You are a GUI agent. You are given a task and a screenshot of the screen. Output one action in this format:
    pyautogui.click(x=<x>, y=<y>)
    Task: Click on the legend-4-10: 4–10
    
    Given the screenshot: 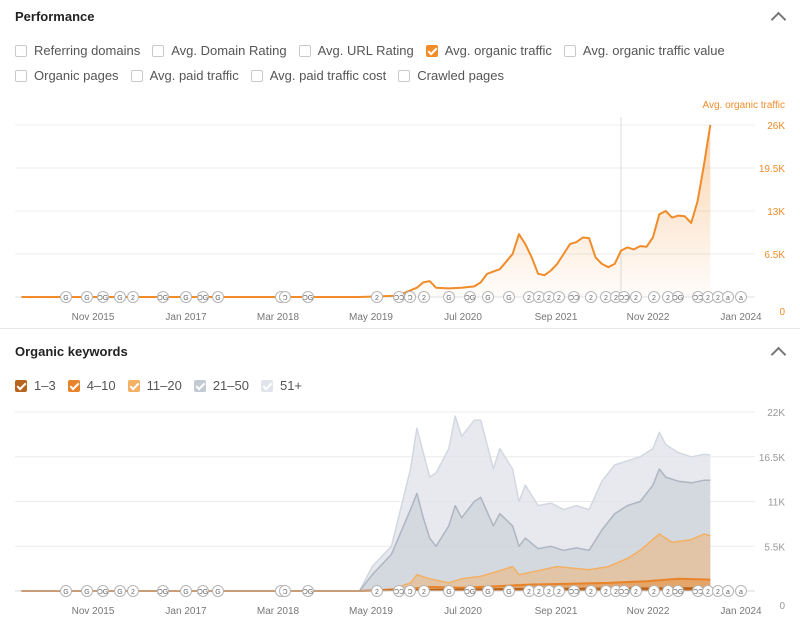 What is the action you would take?
    pyautogui.click(x=91, y=385)
    